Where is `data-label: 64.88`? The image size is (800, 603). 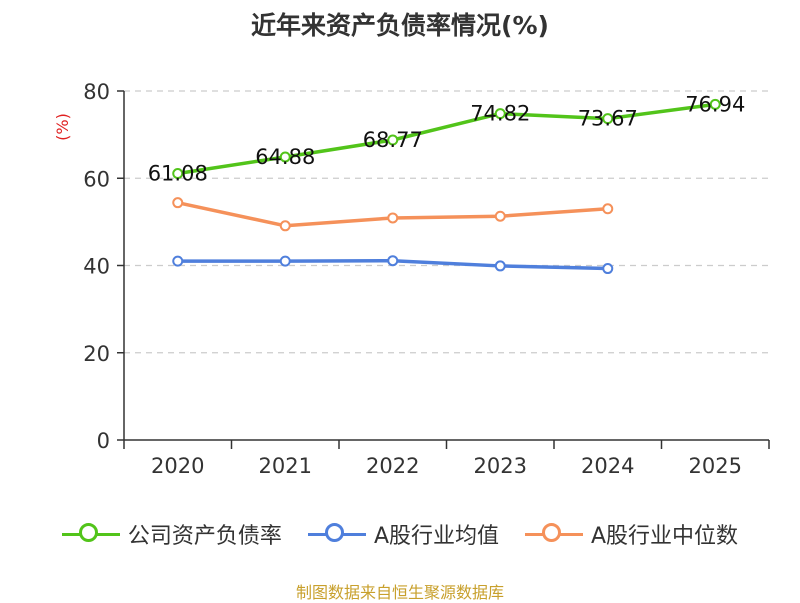 data-label: 64.88 is located at coordinates (285, 157).